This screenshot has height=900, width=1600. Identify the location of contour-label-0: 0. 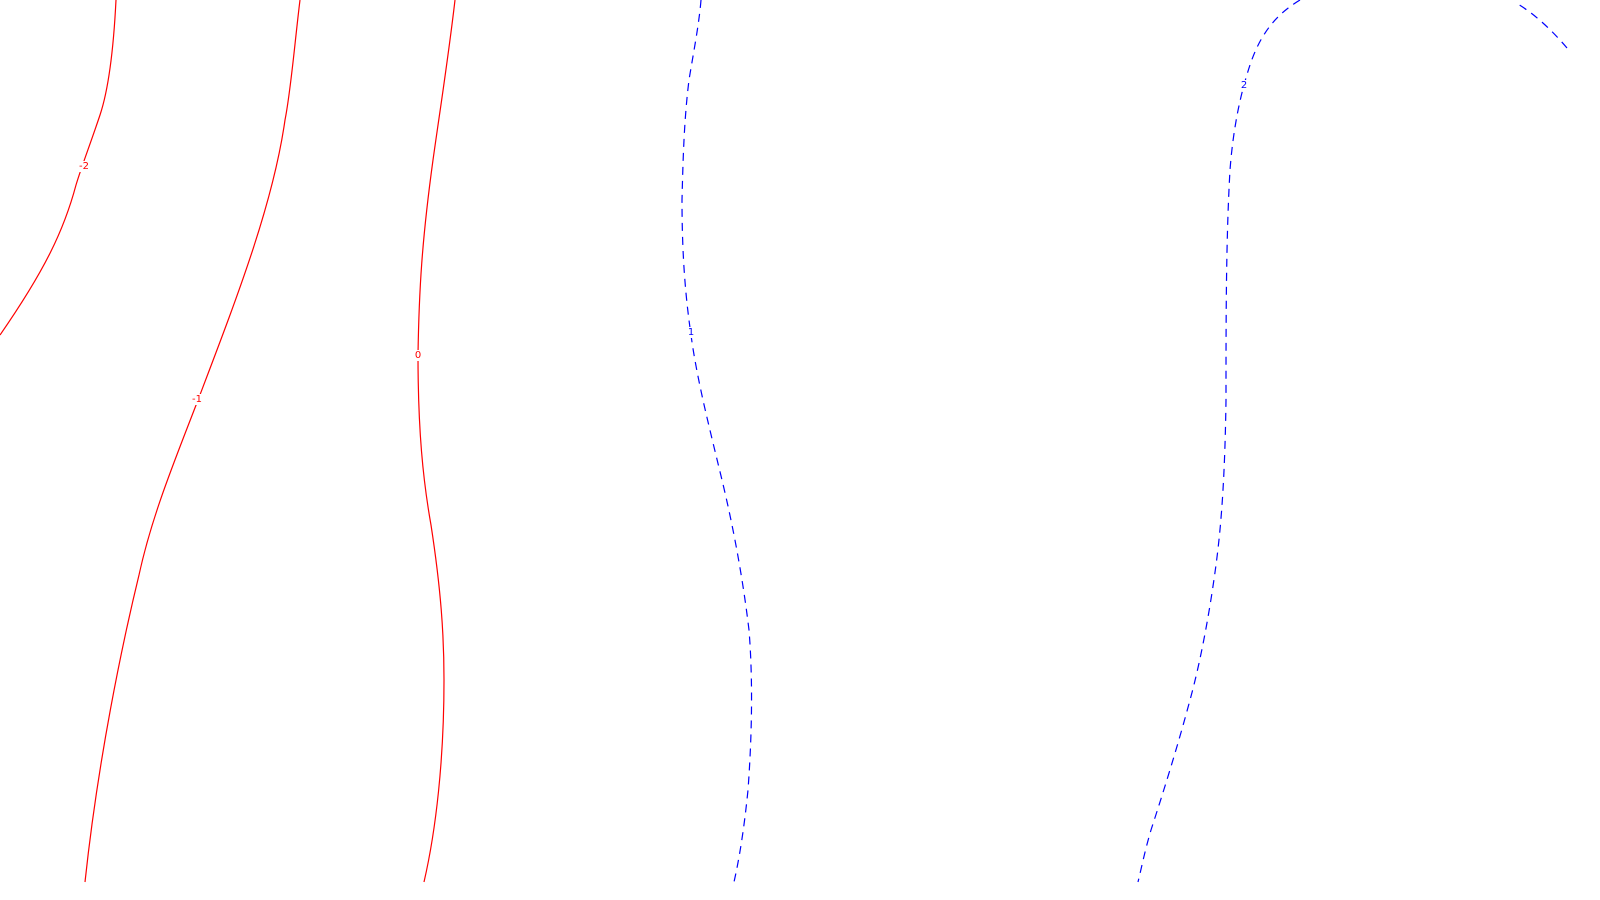
(418, 355).